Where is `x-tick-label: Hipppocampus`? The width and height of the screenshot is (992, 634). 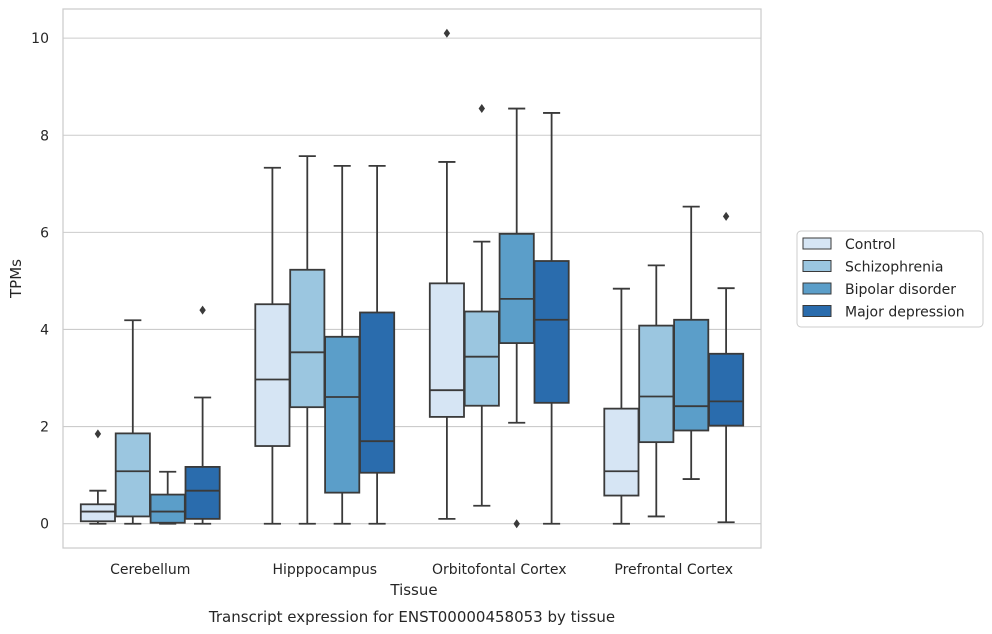
x-tick-label: Hipppocampus is located at coordinates (324, 570).